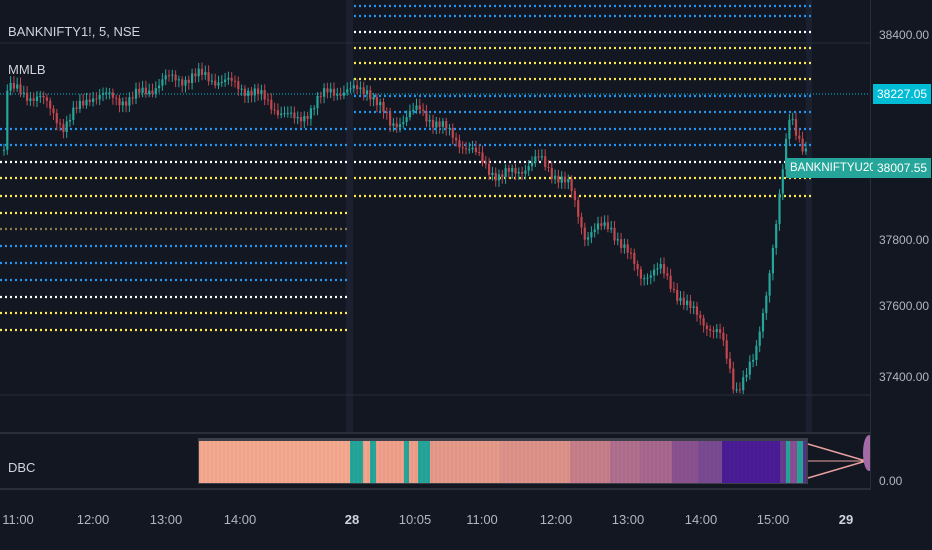 This screenshot has width=932, height=550. What do you see at coordinates (846, 519) in the screenshot?
I see `day-tick-label: 29` at bounding box center [846, 519].